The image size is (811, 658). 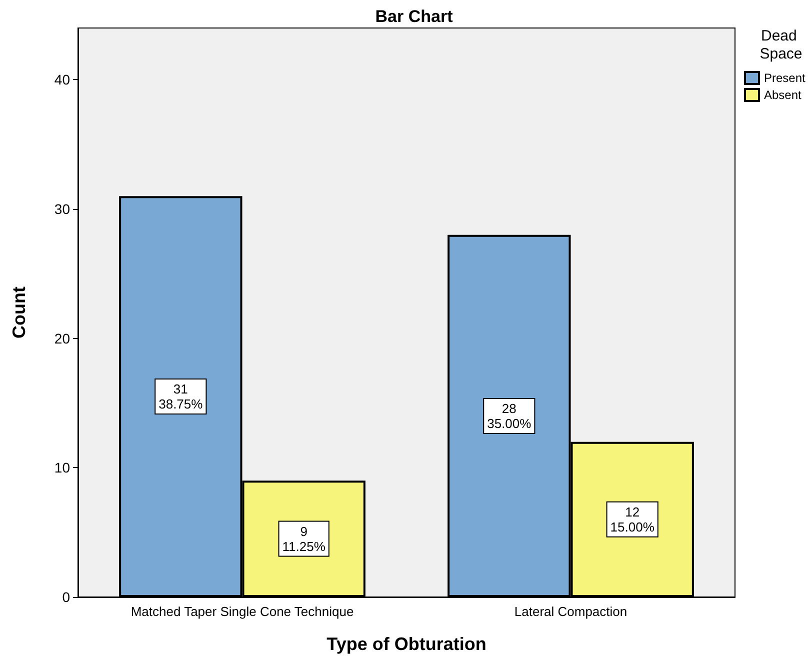 What do you see at coordinates (571, 611) in the screenshot?
I see `x-tick-label: Lateral Compaction` at bounding box center [571, 611].